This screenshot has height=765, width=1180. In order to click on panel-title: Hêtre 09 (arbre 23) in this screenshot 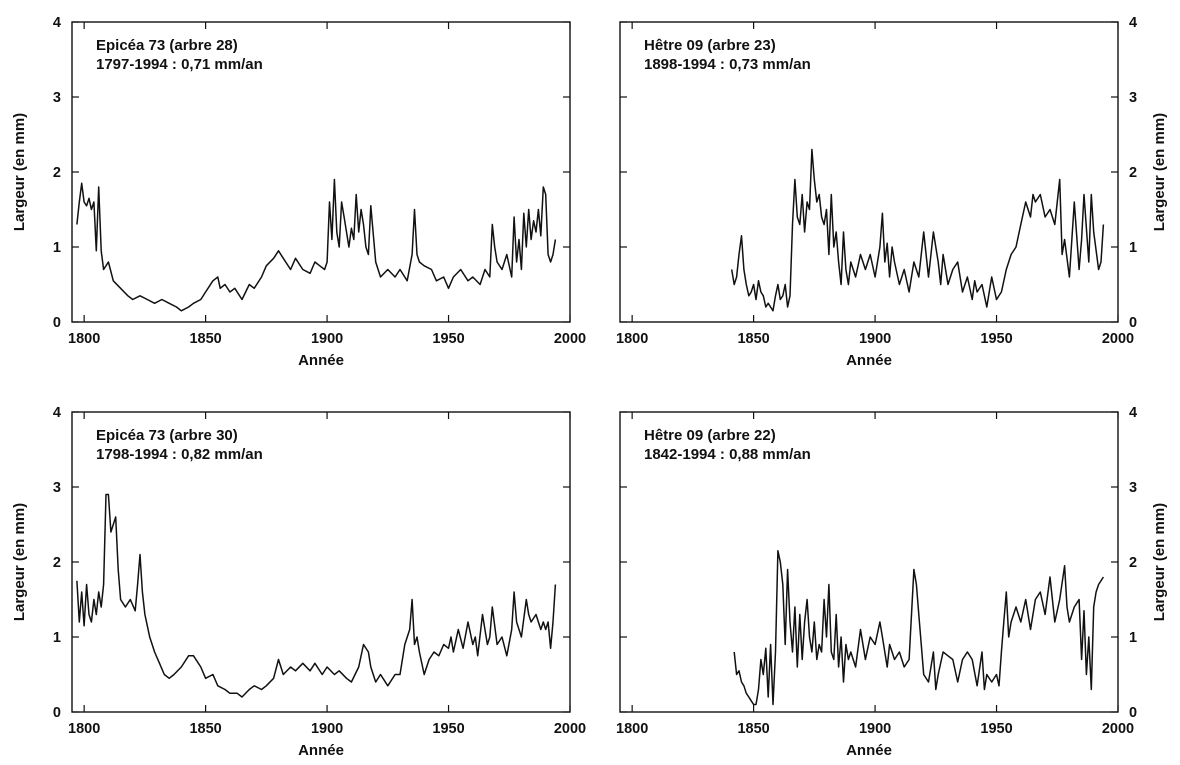, I will do `click(710, 45)`.